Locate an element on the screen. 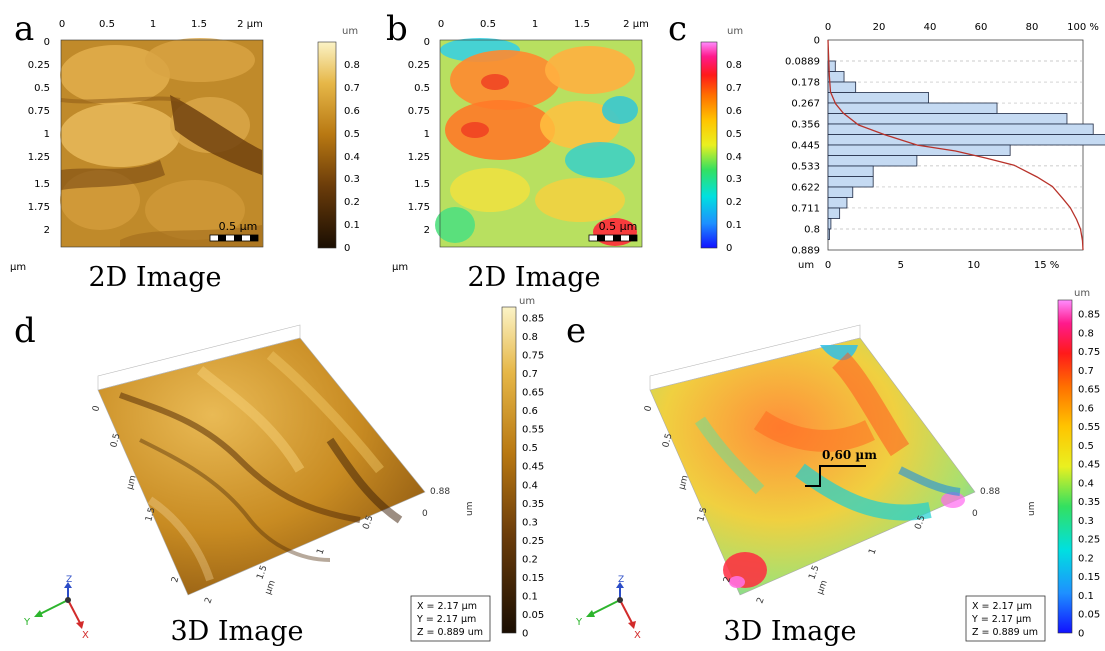  triad-z-label: Z is located at coordinates (69, 580).